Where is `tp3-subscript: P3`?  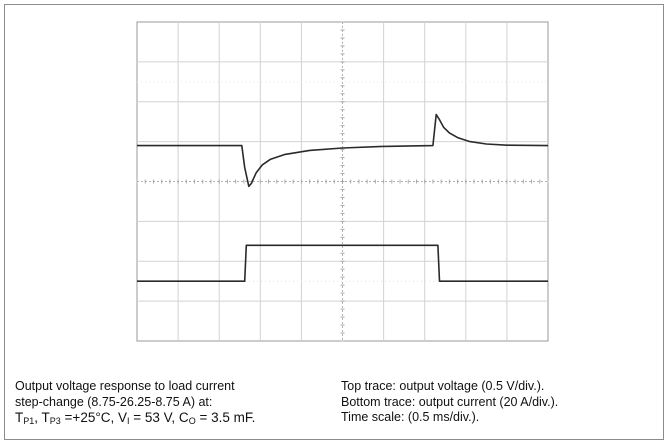 tp3-subscript: P3 is located at coordinates (55, 421).